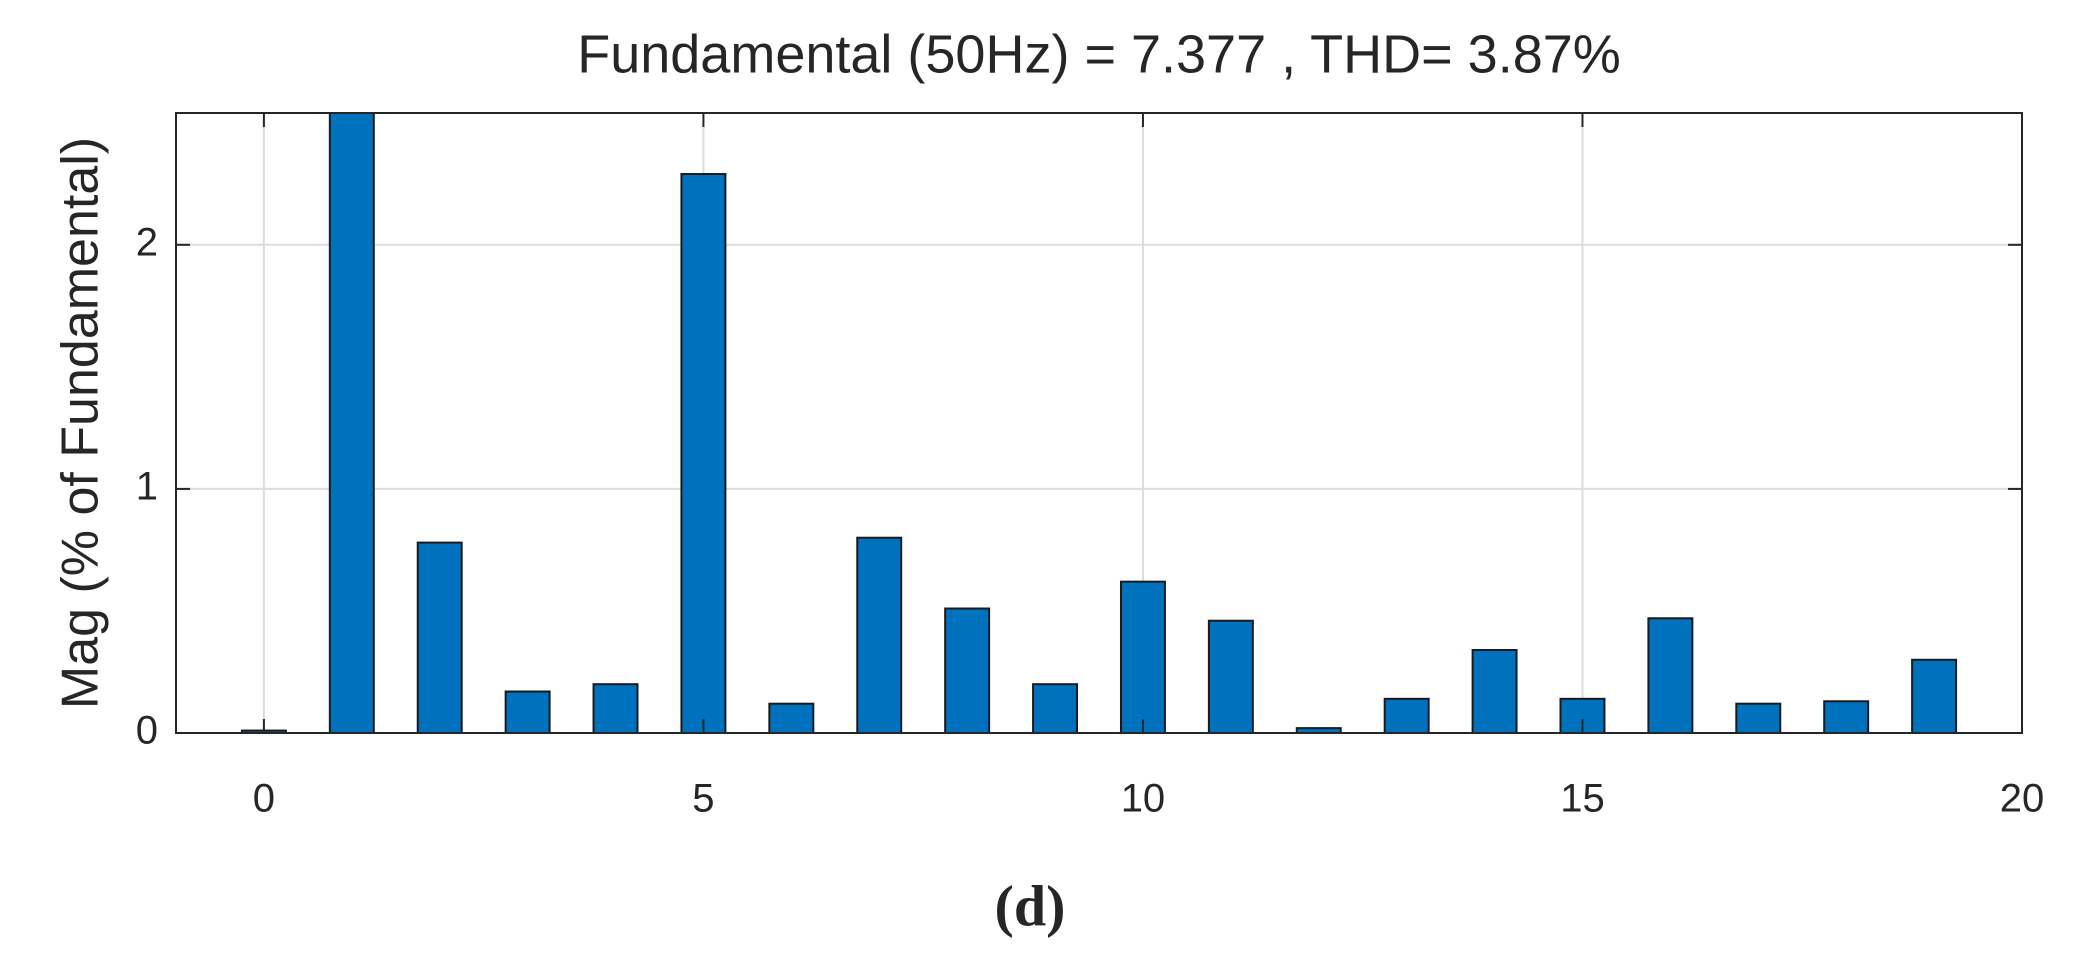 This screenshot has height=968, width=2077. Describe the element at coordinates (1099, 54) in the screenshot. I see `chart-title: Fundamental (50Hz) = 7.377 , THD= 3.87%` at that location.